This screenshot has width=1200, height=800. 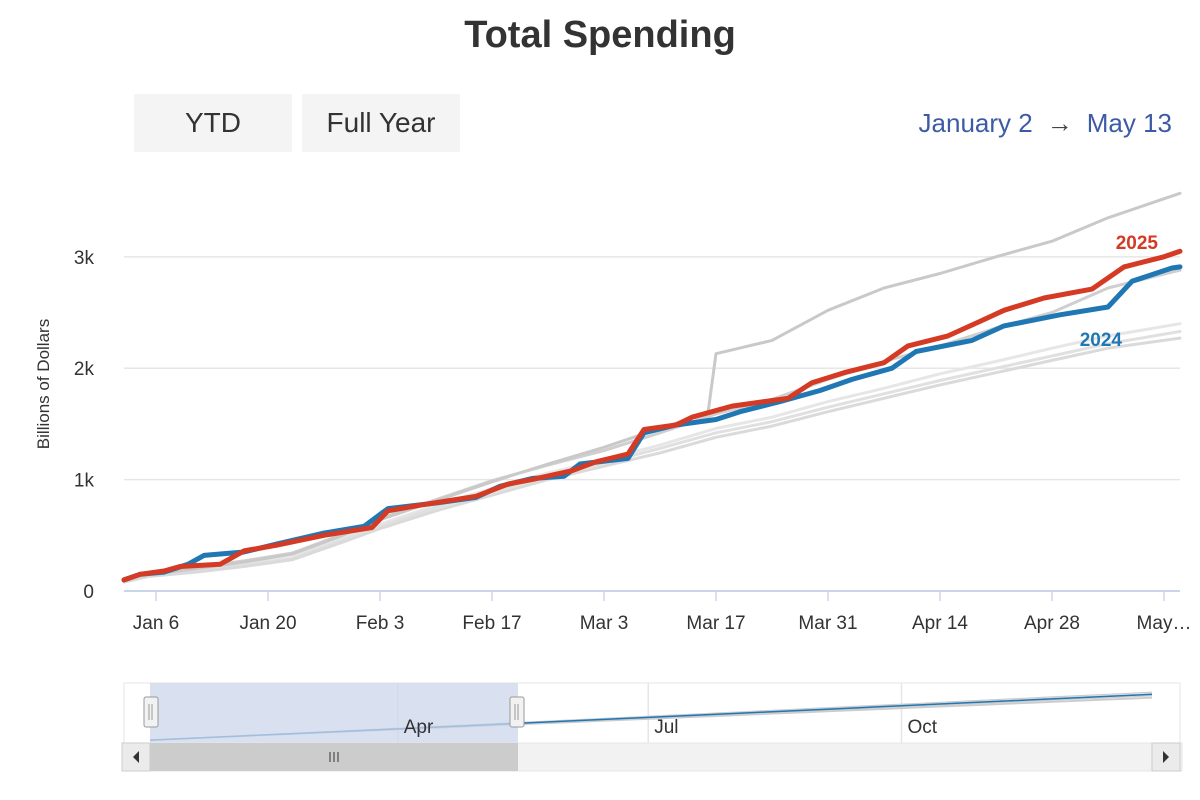 I want to click on navigator-x-label: Apr, so click(x=419, y=727).